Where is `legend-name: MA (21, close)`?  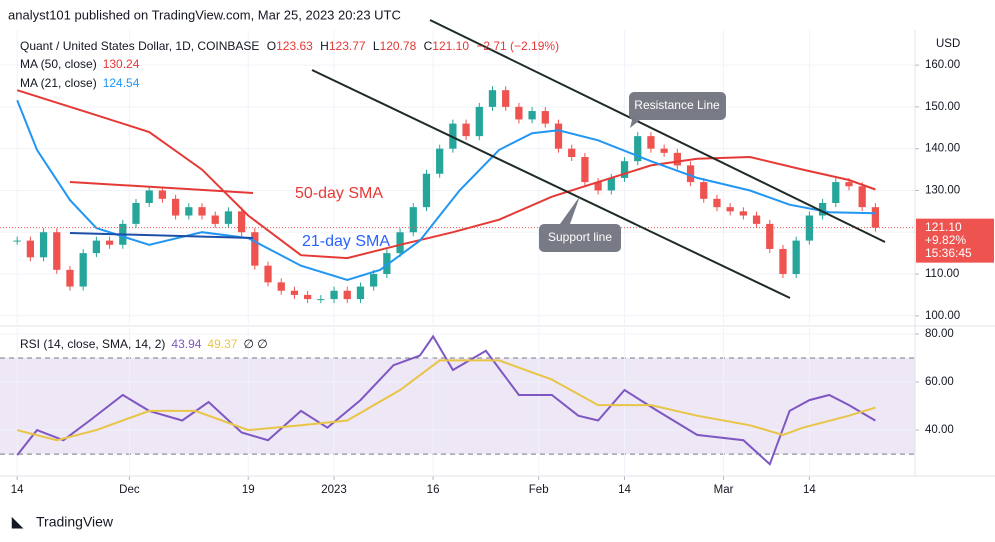 legend-name: MA (21, close) is located at coordinates (58, 83).